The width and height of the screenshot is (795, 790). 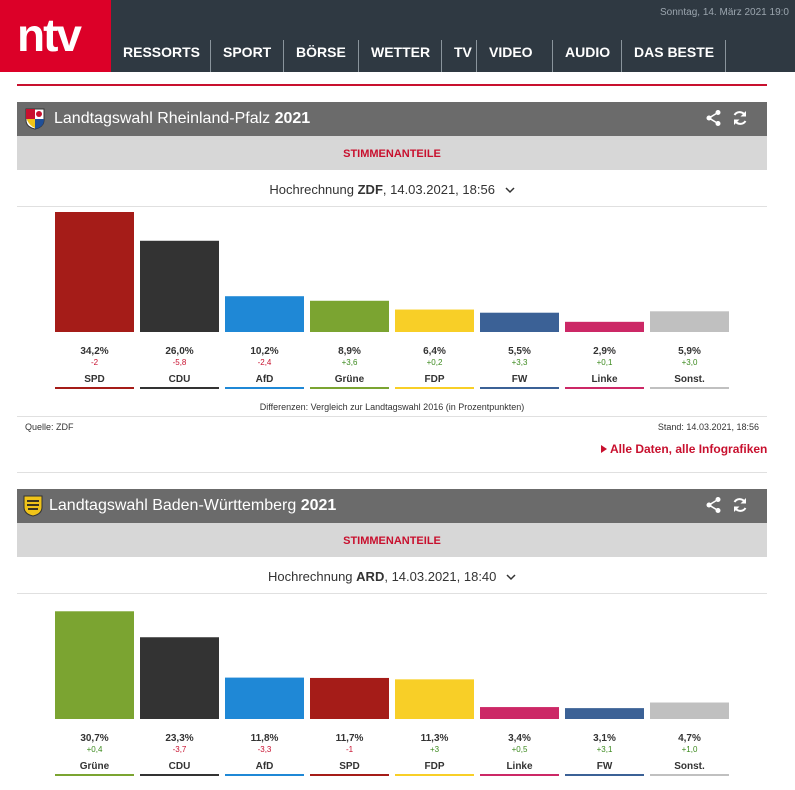 I want to click on diff-label-cdu: -5,8, so click(x=180, y=362).